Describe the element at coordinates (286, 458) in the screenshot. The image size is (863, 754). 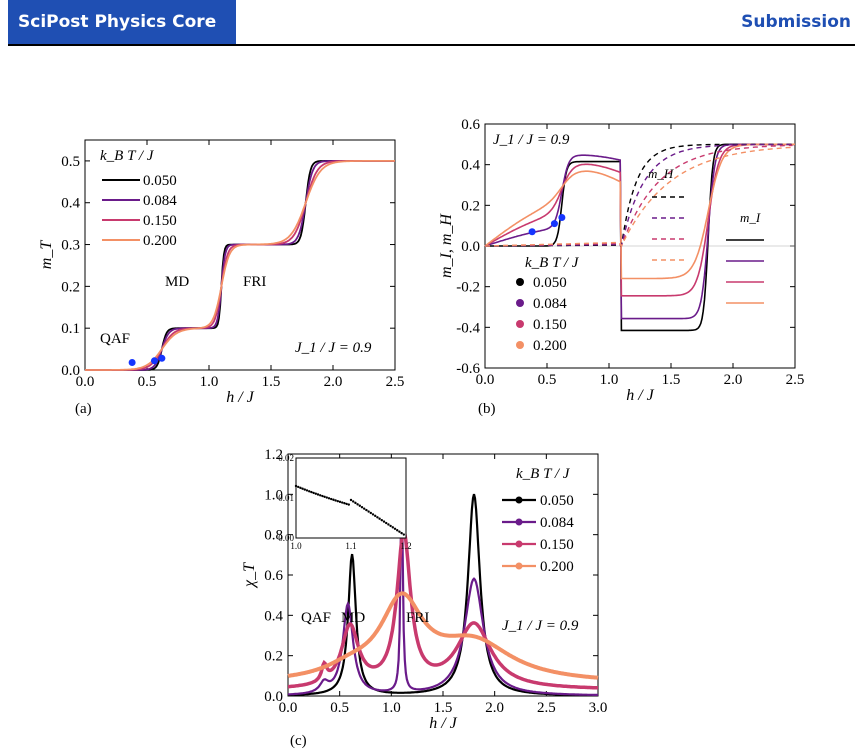
I see `inset-y-tick: 0.02` at that location.